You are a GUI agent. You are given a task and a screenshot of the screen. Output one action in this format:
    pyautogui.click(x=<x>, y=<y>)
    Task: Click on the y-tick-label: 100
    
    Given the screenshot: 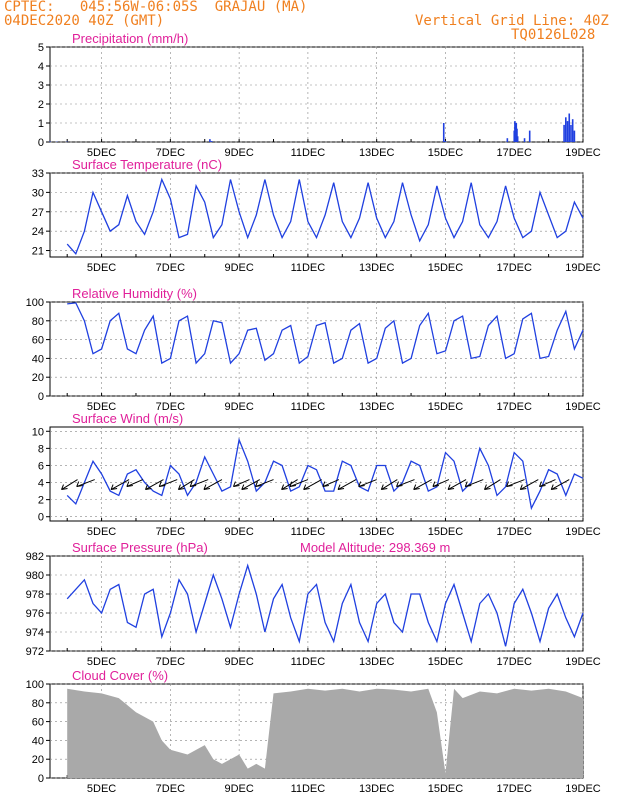 What is the action you would take?
    pyautogui.click(x=35, y=685)
    